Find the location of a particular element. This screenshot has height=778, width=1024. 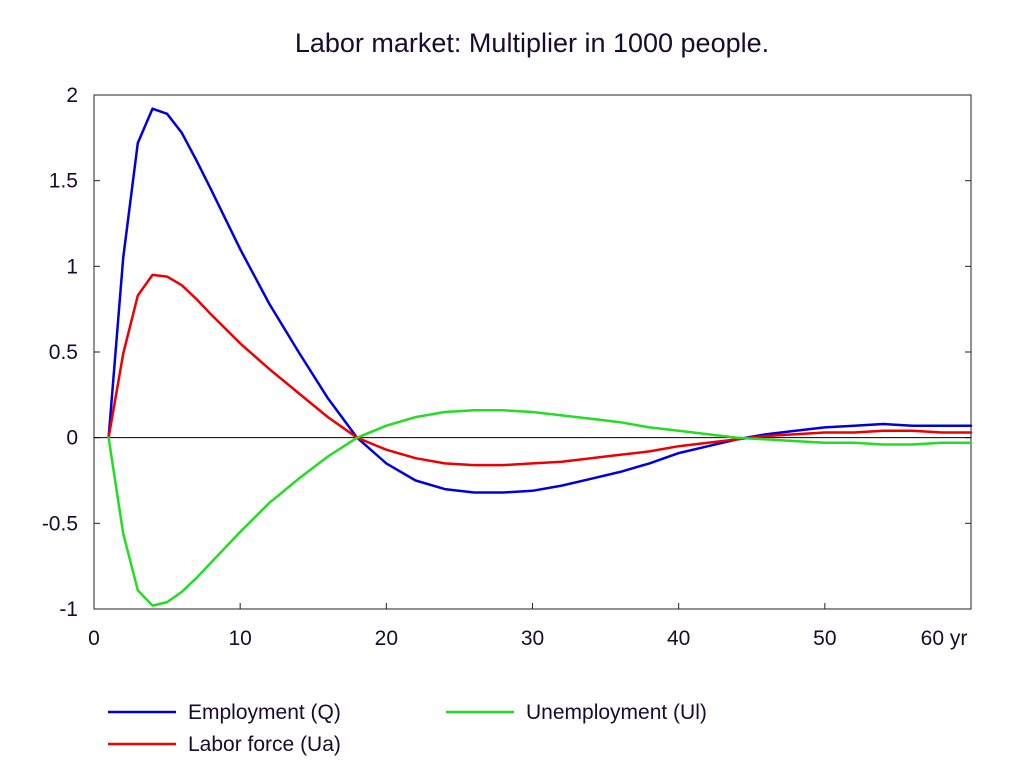

y-tick-label: 0.5 is located at coordinates (63, 352).